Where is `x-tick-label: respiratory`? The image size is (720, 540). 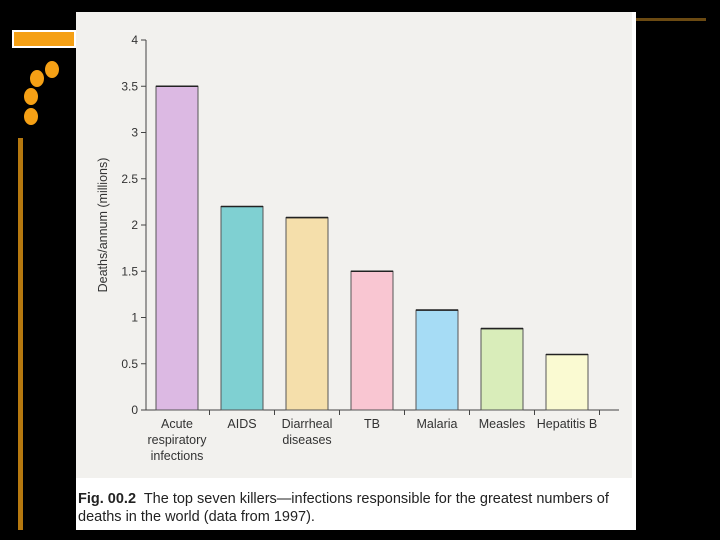
x-tick-label: respiratory is located at coordinates (177, 440).